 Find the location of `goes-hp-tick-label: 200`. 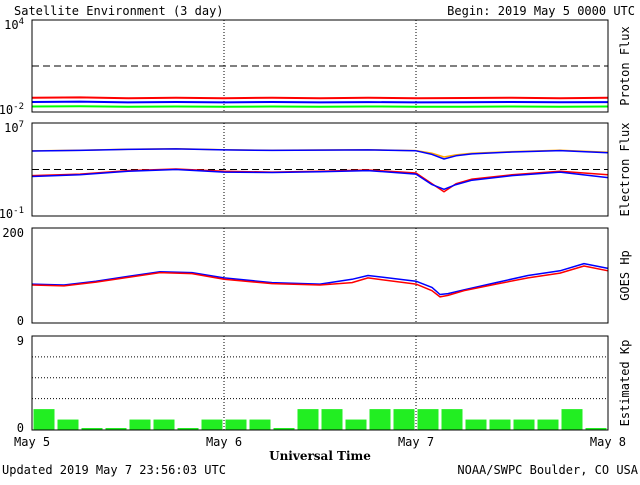

goes-hp-tick-label: 200 is located at coordinates (13, 233).